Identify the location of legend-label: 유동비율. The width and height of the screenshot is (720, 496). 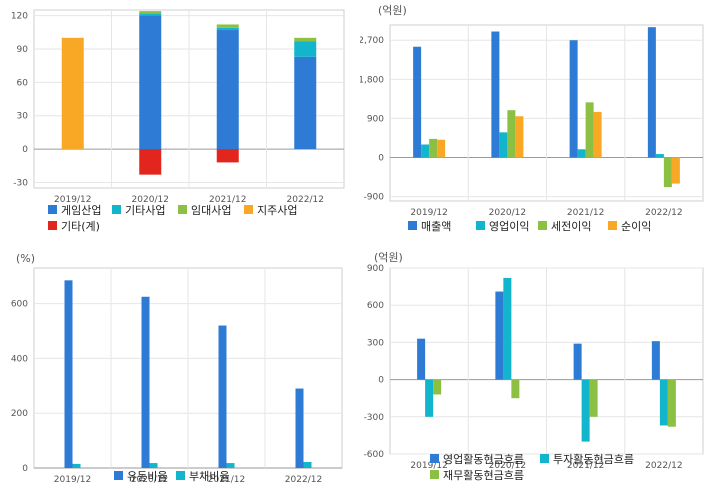
(147, 476).